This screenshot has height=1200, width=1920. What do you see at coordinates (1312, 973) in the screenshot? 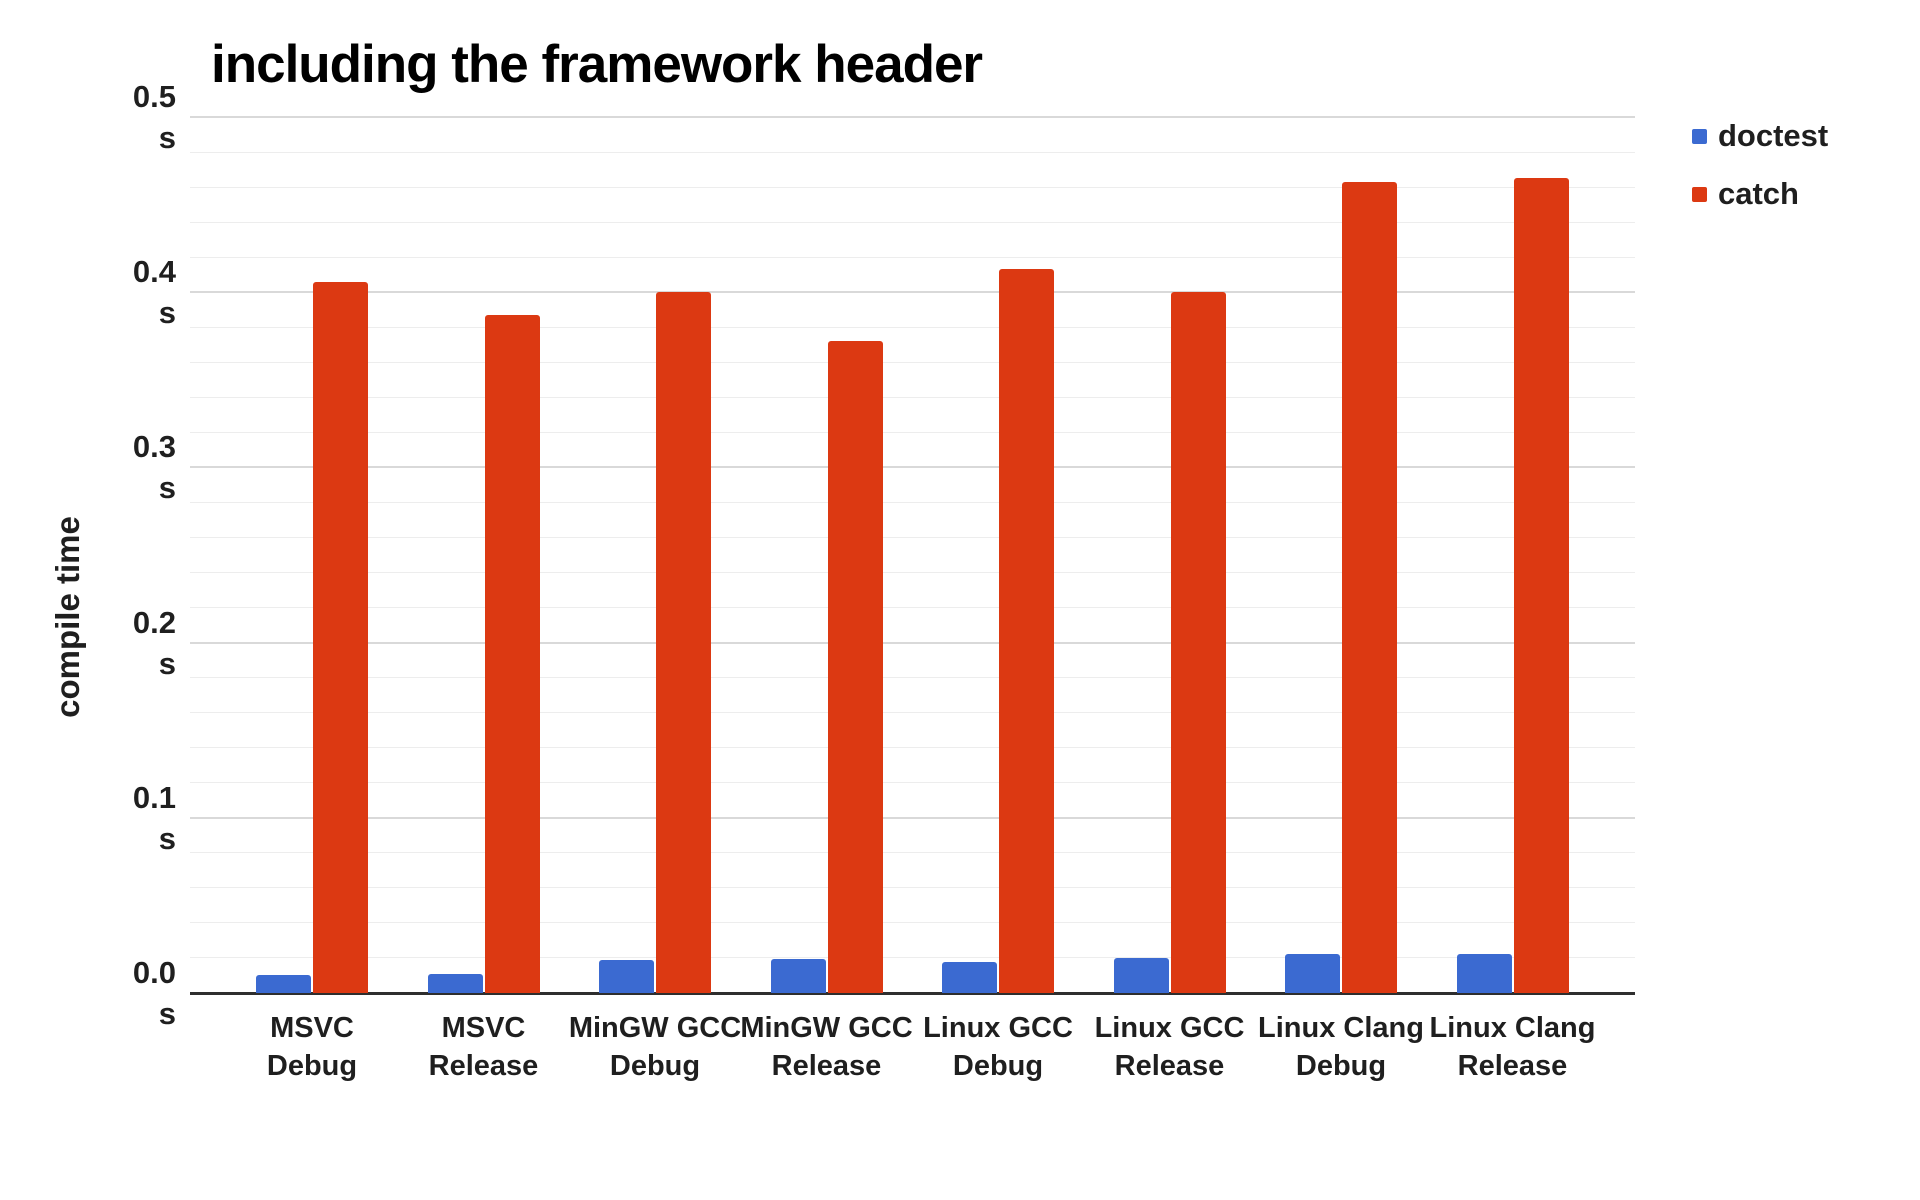
I see `bar-doctest-linux-clang-debug` at bounding box center [1312, 973].